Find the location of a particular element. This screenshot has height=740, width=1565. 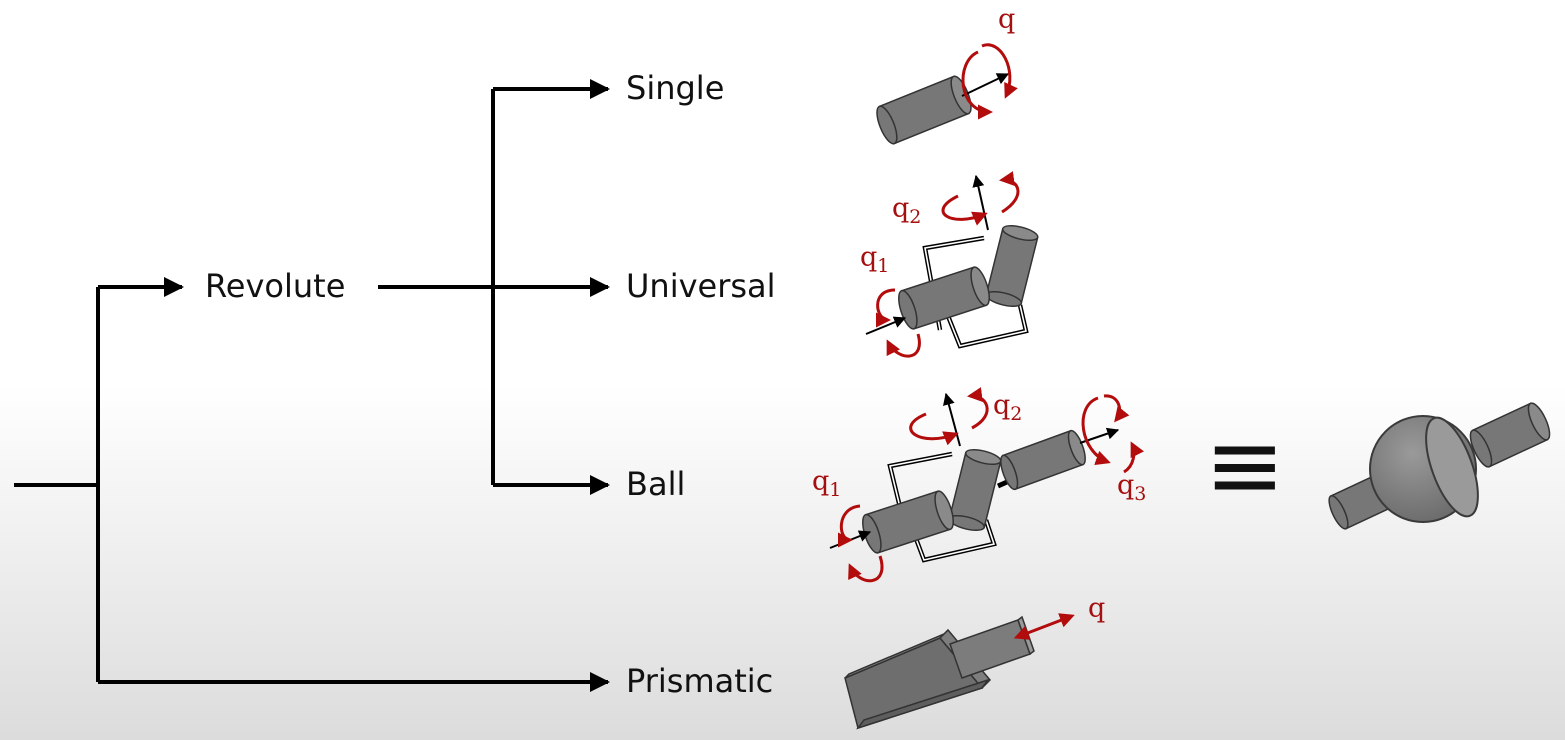

node-revolute: Revolute is located at coordinates (275, 286).